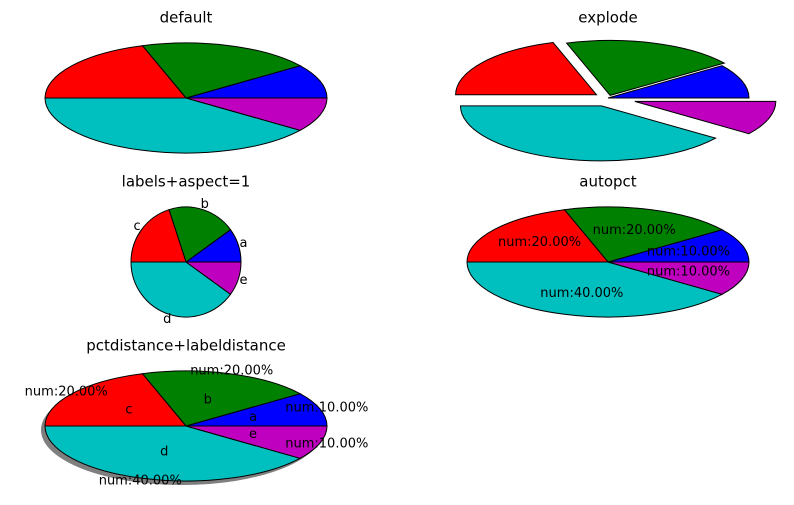 The width and height of the screenshot is (794, 505). I want to click on chart-title: explode, so click(607, 18).